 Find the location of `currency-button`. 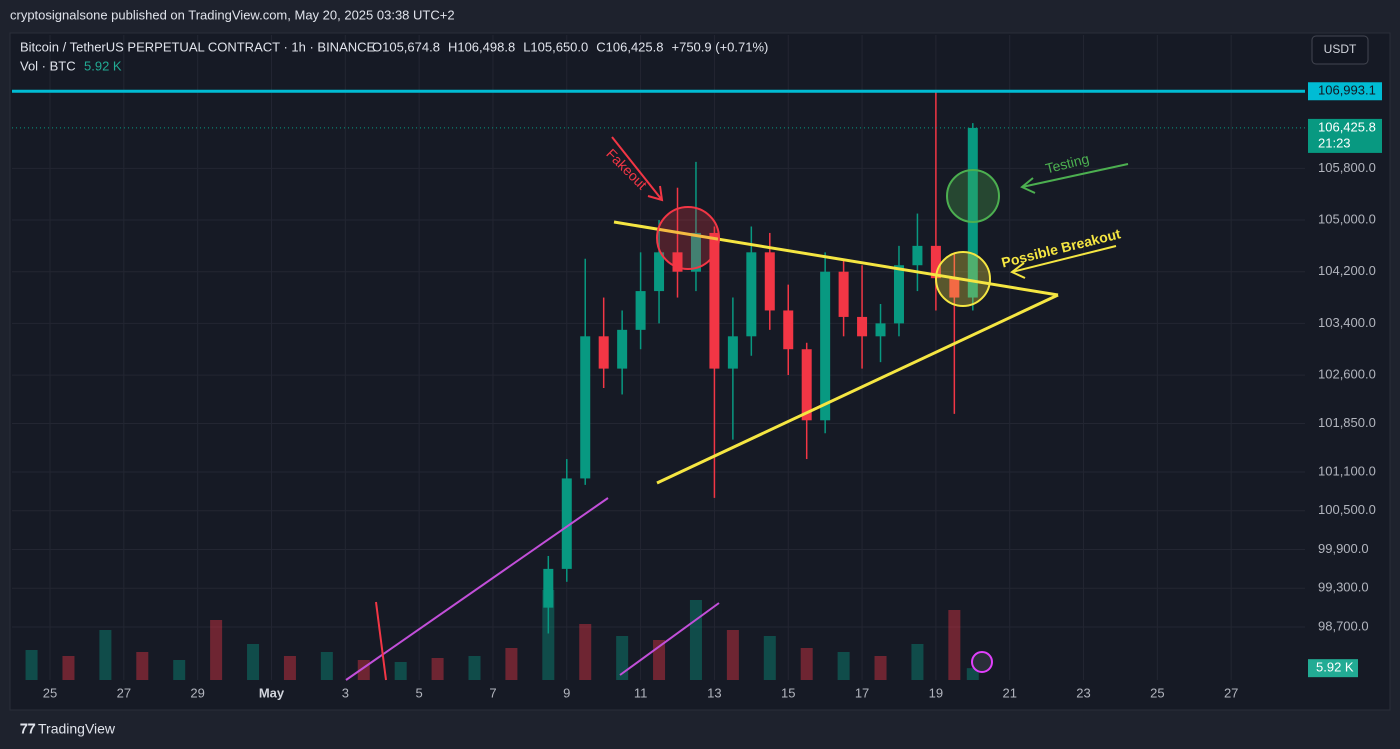

currency-button is located at coordinates (1340, 50).